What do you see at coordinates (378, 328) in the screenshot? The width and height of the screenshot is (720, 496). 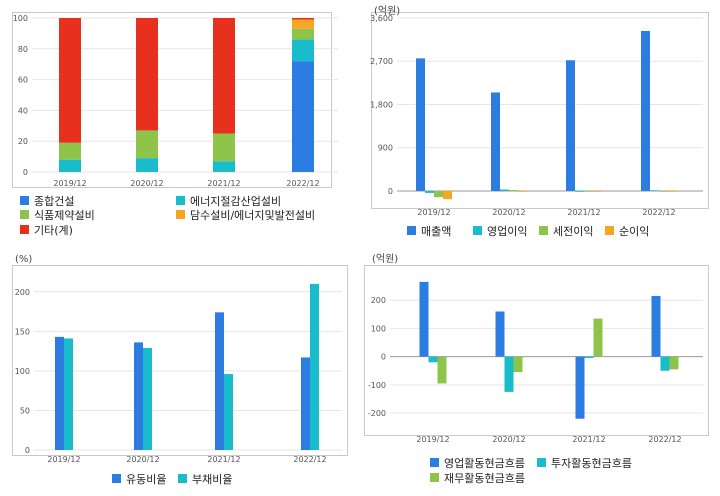 I see `chart4-ytick-label: 100` at bounding box center [378, 328].